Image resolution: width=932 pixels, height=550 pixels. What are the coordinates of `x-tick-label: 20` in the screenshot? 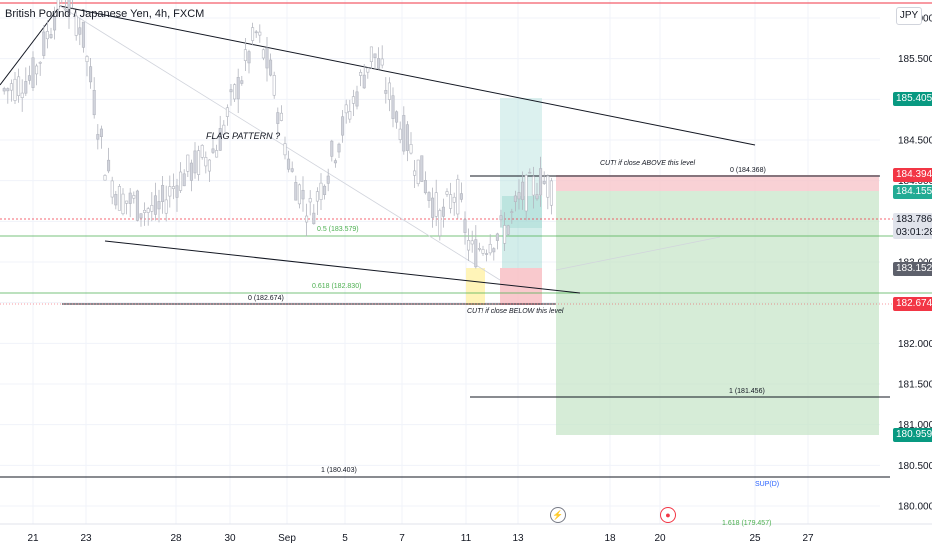 It's located at (660, 538).